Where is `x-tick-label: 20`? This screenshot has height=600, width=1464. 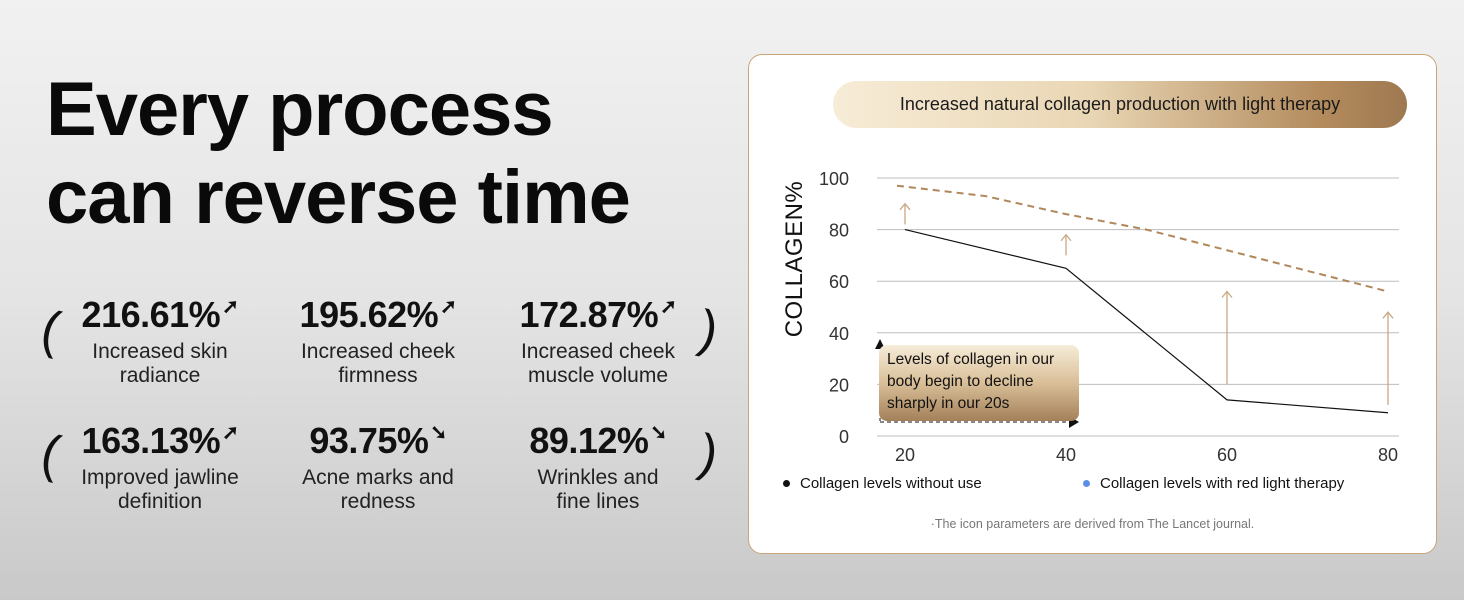 x-tick-label: 20 is located at coordinates (905, 455).